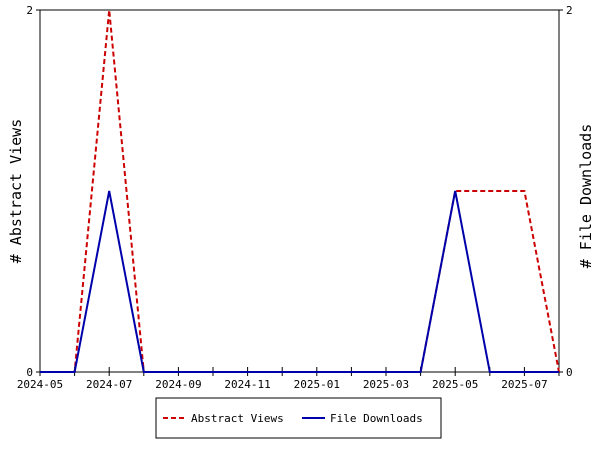 The height and width of the screenshot is (450, 600). Describe the element at coordinates (524, 384) in the screenshot. I see `x-tick-label: 2025-07` at that location.